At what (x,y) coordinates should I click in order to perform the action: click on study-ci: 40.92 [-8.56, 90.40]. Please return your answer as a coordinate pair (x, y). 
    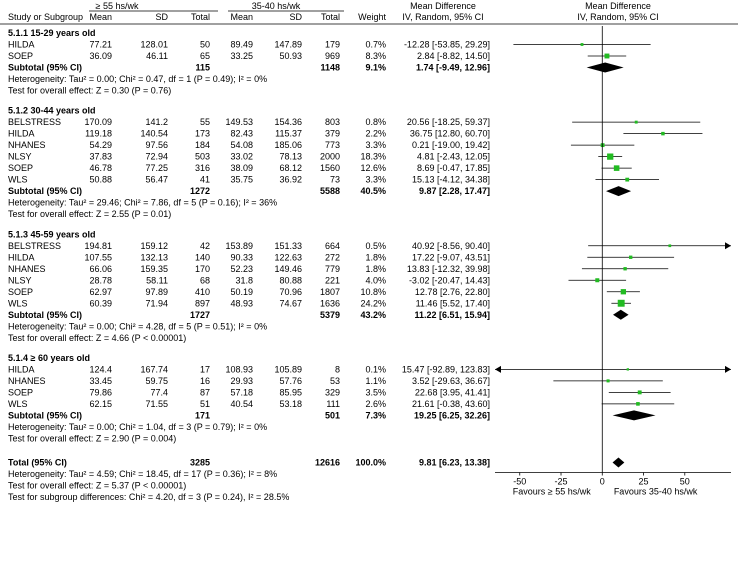
    Looking at the image, I should click on (451, 246).